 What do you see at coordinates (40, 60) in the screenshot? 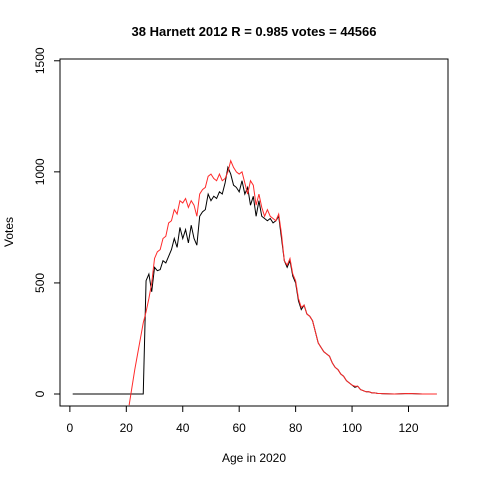
I see `y-tick-label: 1500` at bounding box center [40, 60].